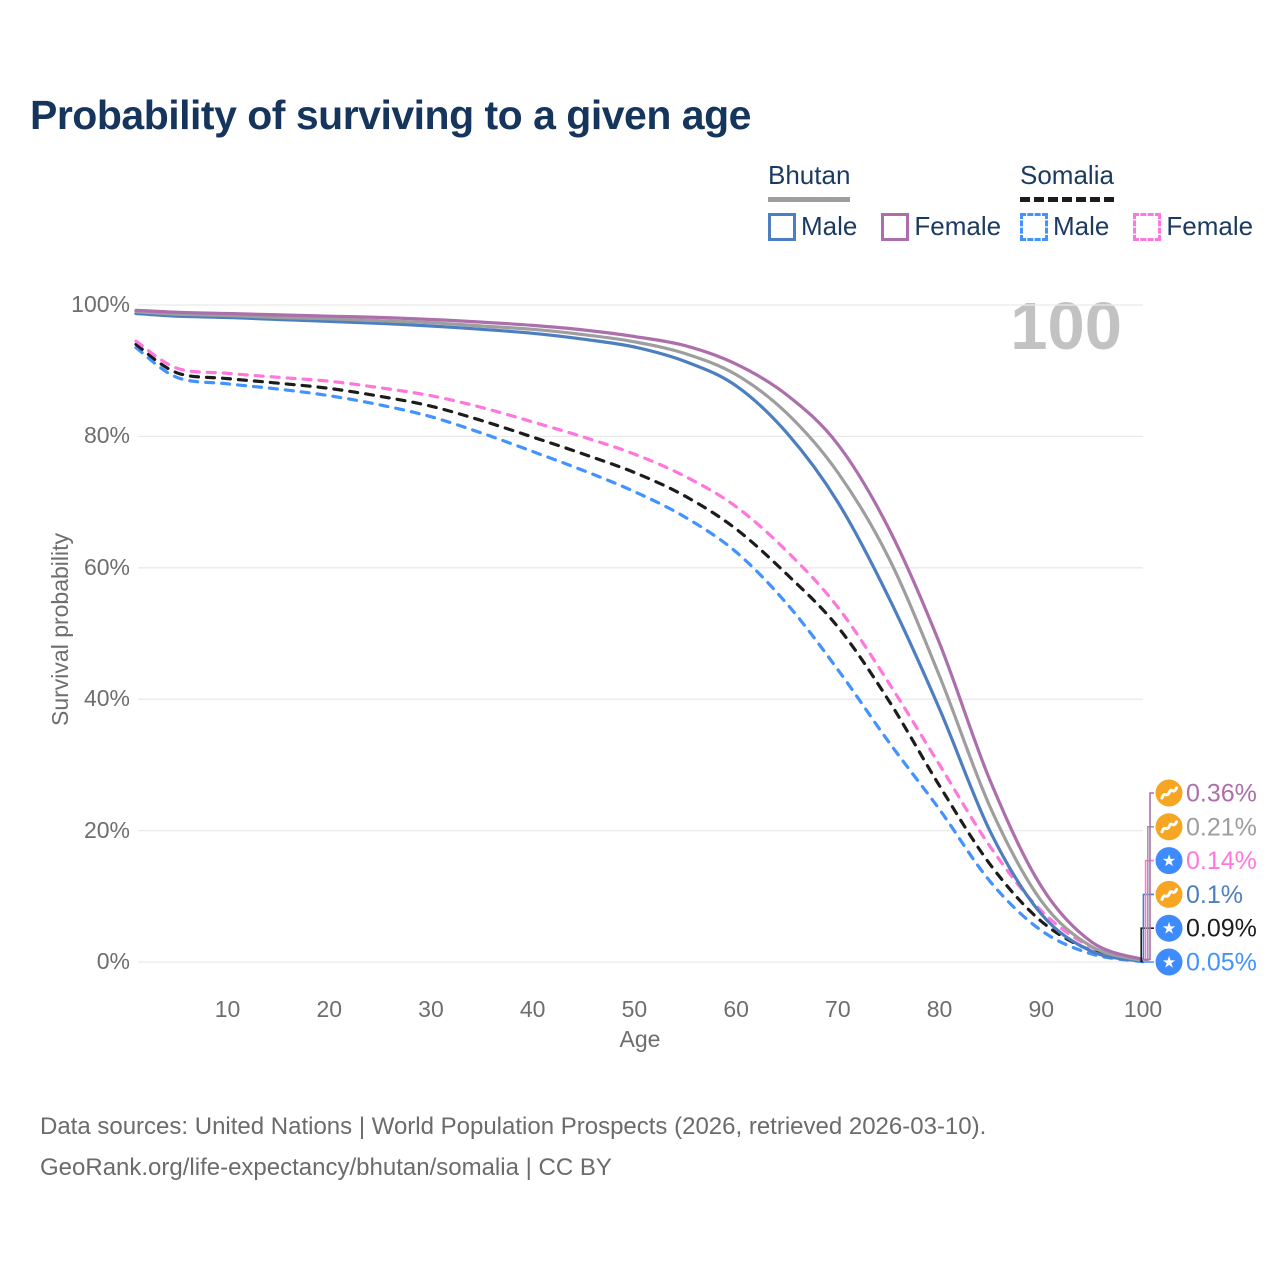 The height and width of the screenshot is (1280, 1280). What do you see at coordinates (640, 1039) in the screenshot?
I see `x-axis-title: Age` at bounding box center [640, 1039].